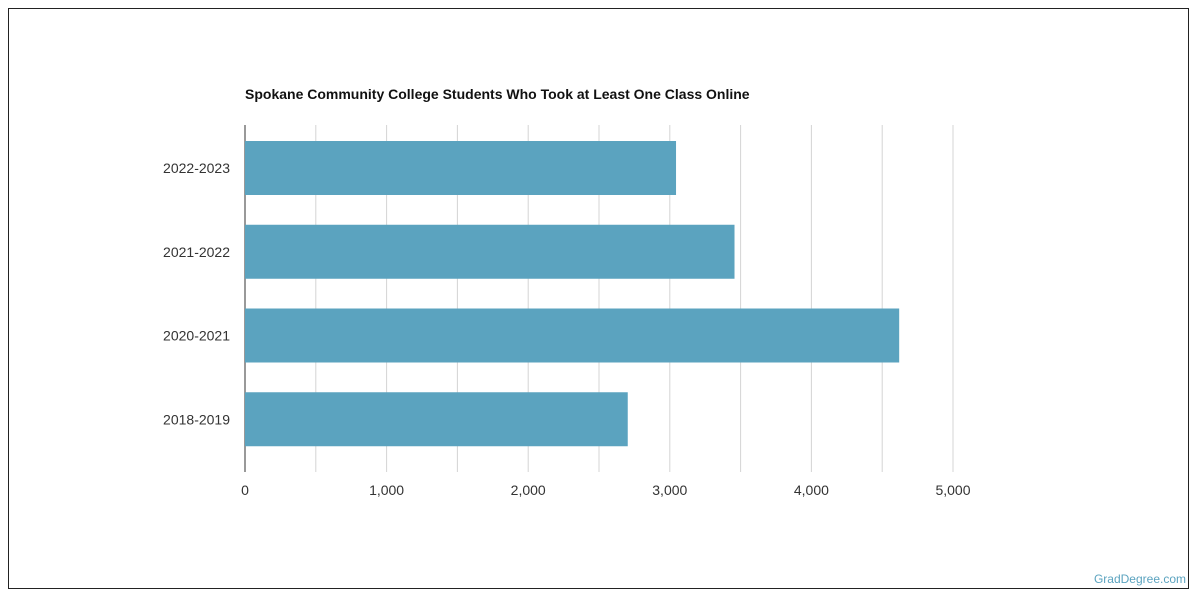 The height and width of the screenshot is (600, 1200). Describe the element at coordinates (436, 419) in the screenshot. I see `bar-2018-2019` at that location.